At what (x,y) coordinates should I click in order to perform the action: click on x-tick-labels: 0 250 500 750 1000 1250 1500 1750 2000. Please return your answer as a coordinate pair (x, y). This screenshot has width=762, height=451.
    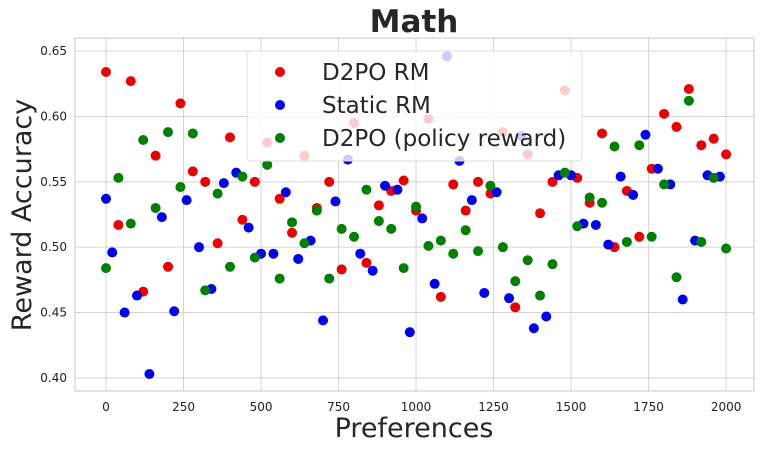
    Looking at the image, I should click on (421, 407).